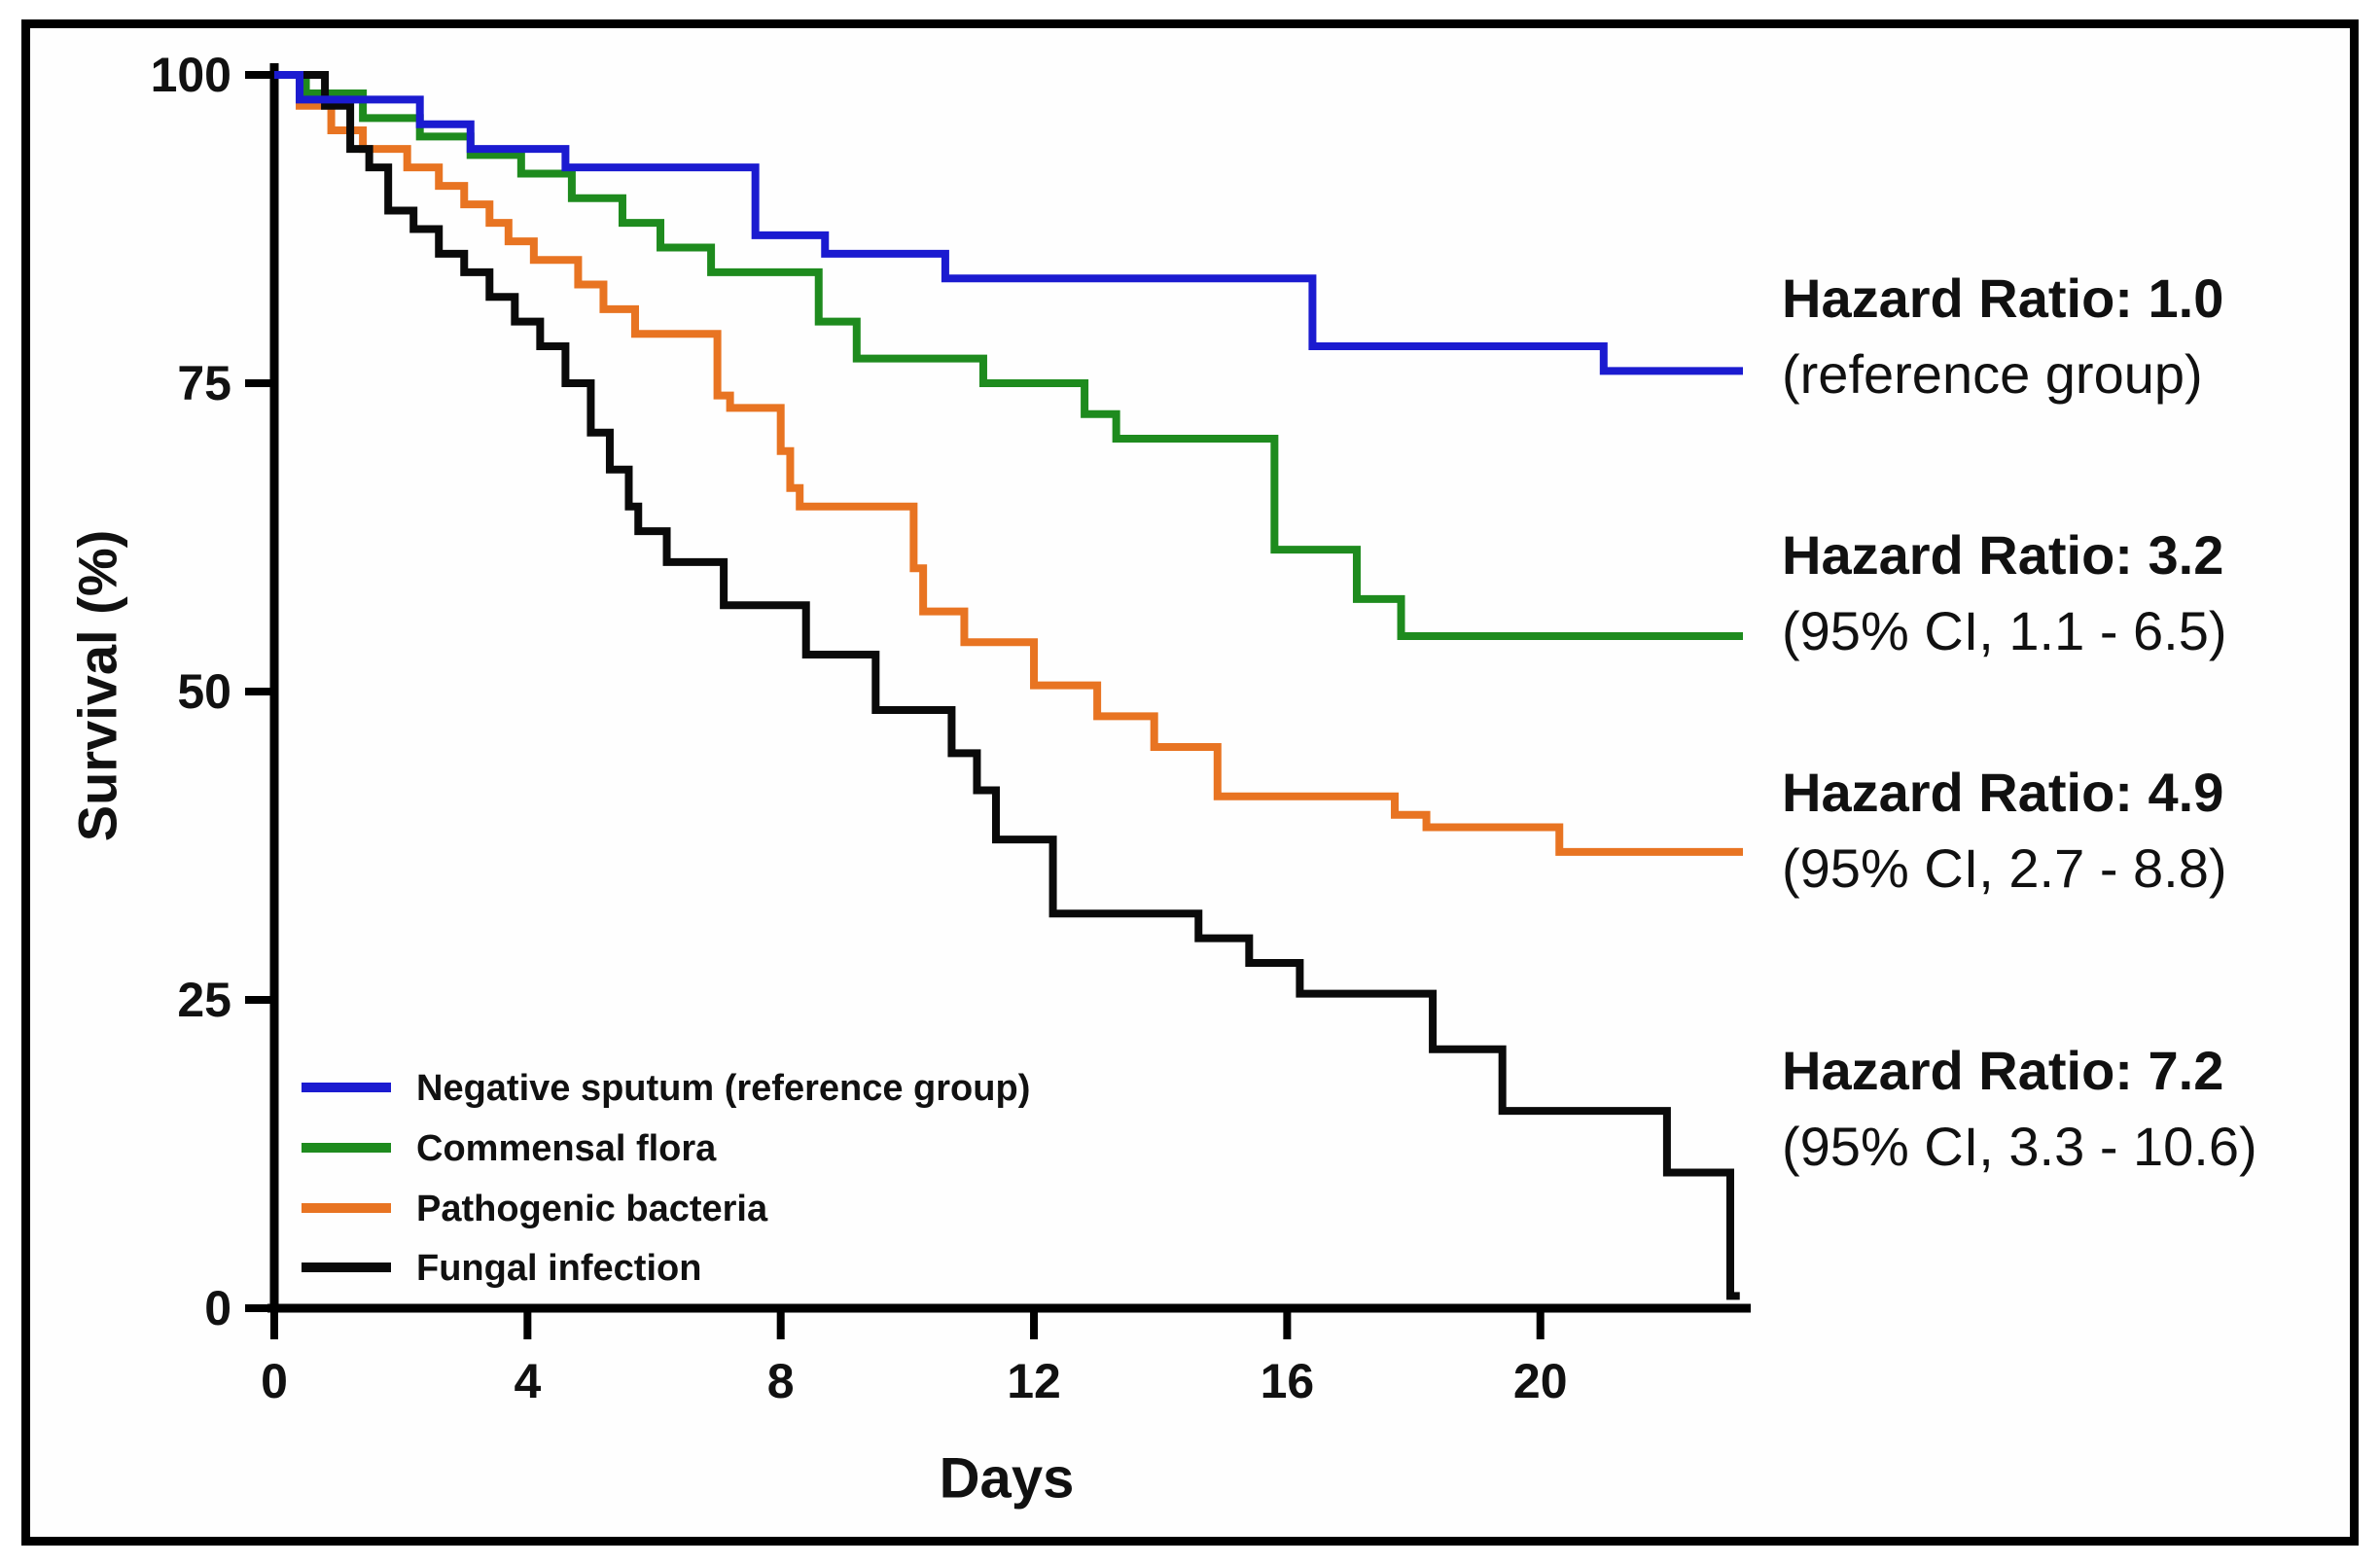  Describe the element at coordinates (2003, 1070) in the screenshot. I see `hazard-ratio-4-value: Hazard Ratio: 7.2` at that location.